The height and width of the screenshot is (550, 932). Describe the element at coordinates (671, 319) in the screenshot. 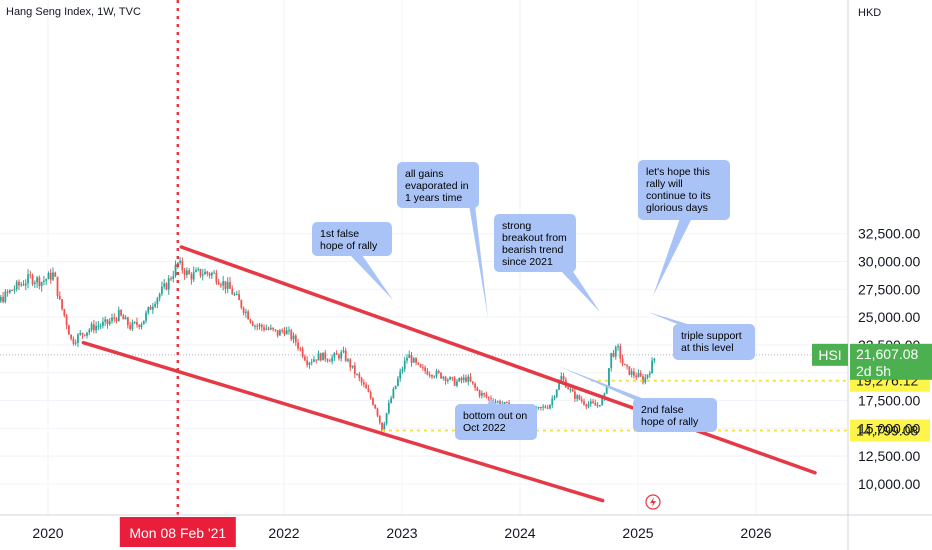

I see `note-pointer` at that location.